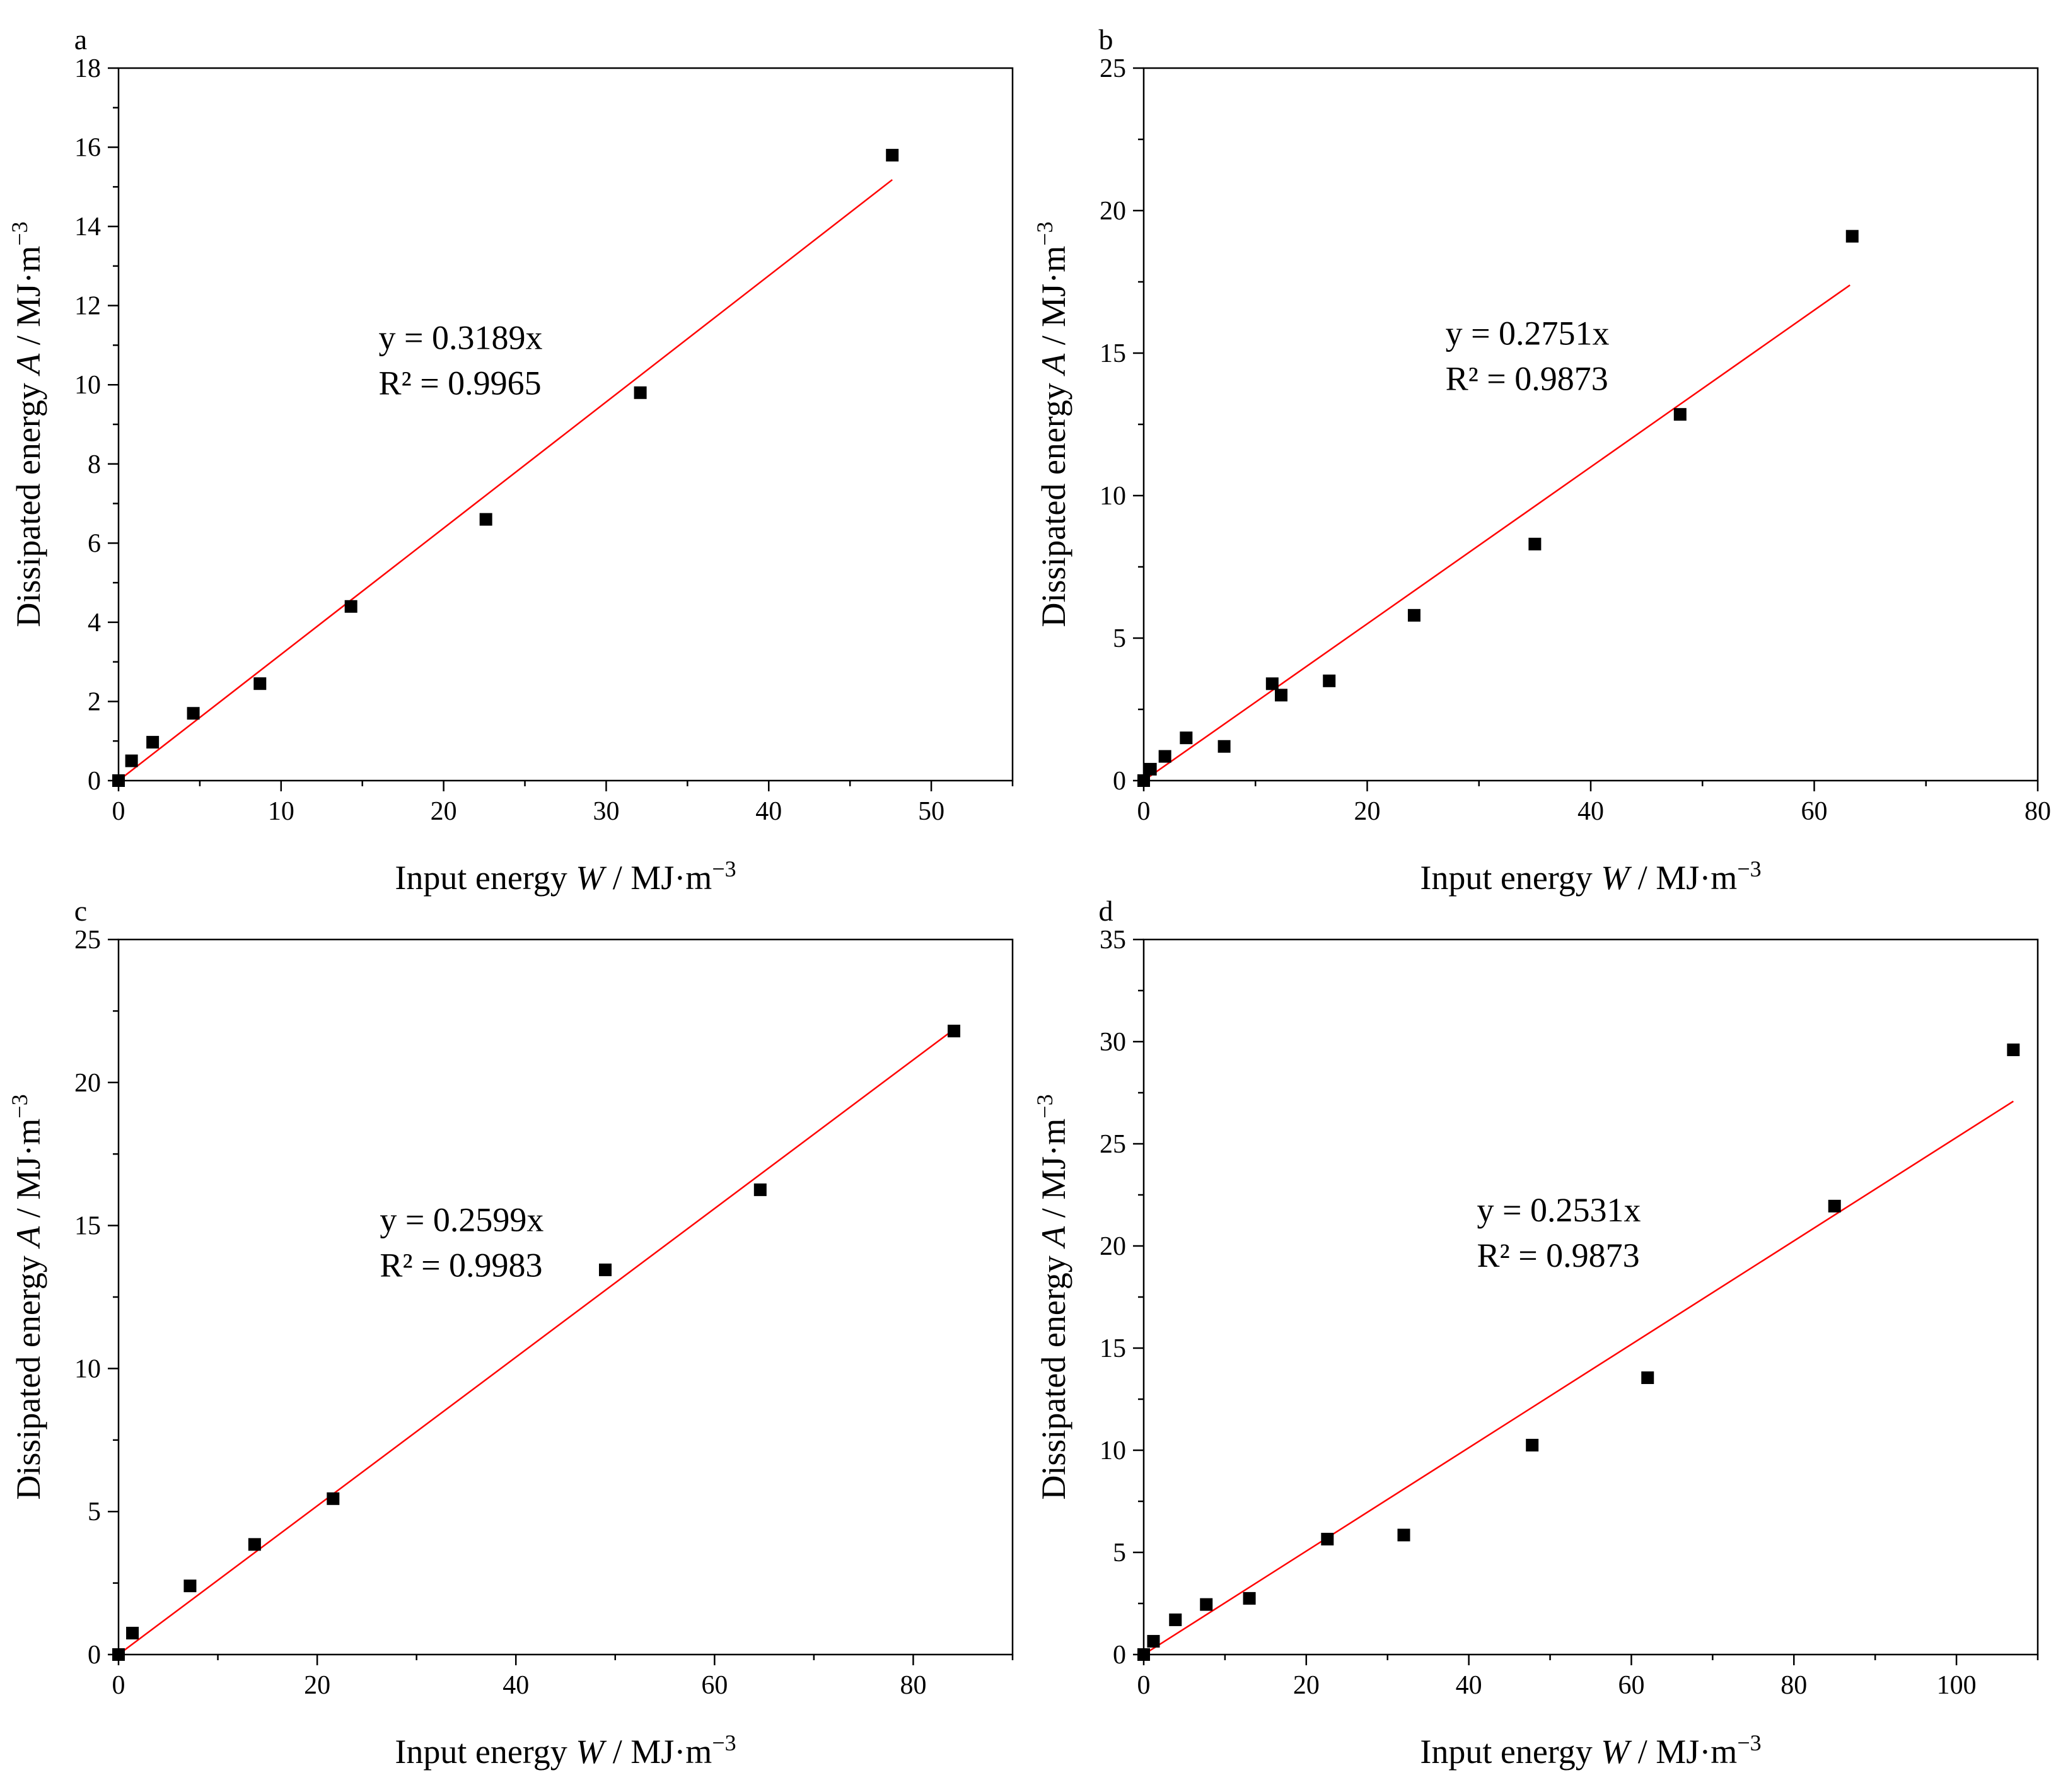 The height and width of the screenshot is (1792, 2068). Describe the element at coordinates (1559, 1210) in the screenshot. I see `fit-equation: y = 0.2531x` at that location.